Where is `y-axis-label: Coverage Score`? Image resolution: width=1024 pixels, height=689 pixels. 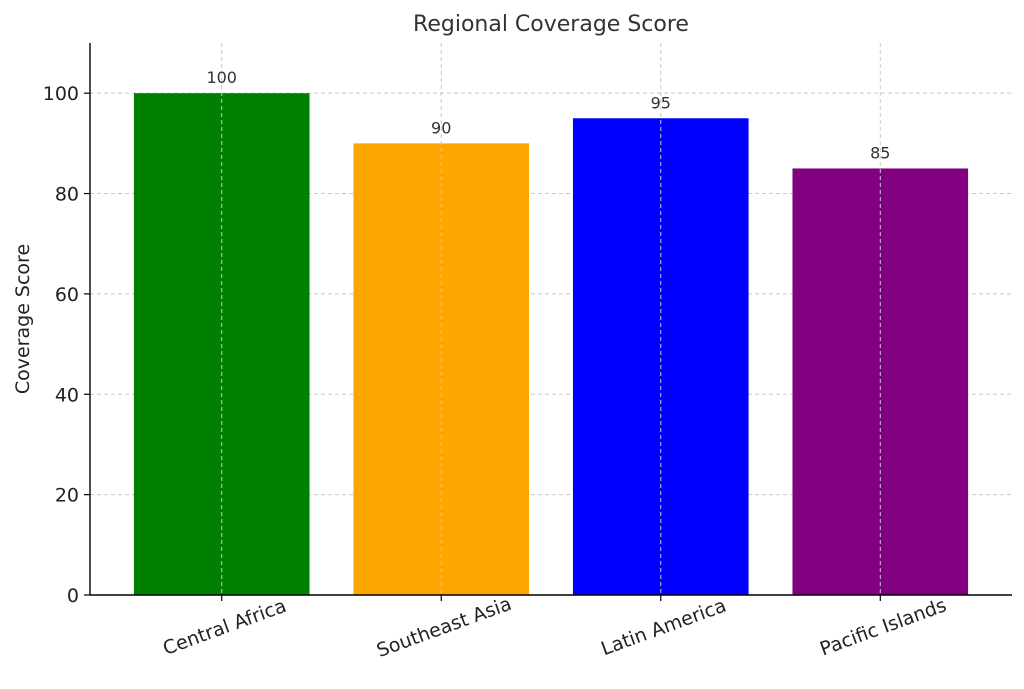 y-axis-label: Coverage Score is located at coordinates (23, 319).